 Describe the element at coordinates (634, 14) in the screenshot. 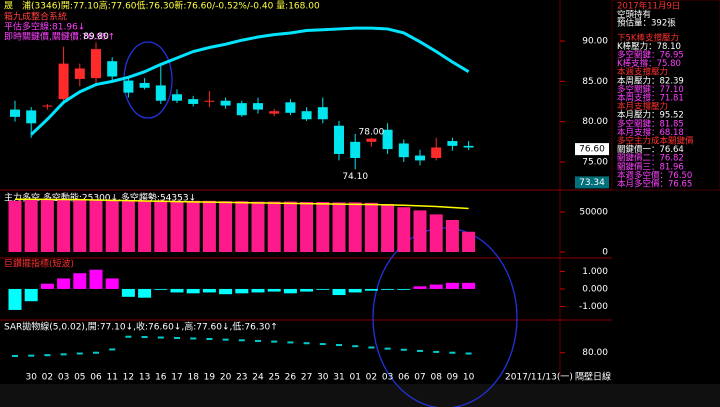

I see `sidebar-text: 空頭持有` at that location.